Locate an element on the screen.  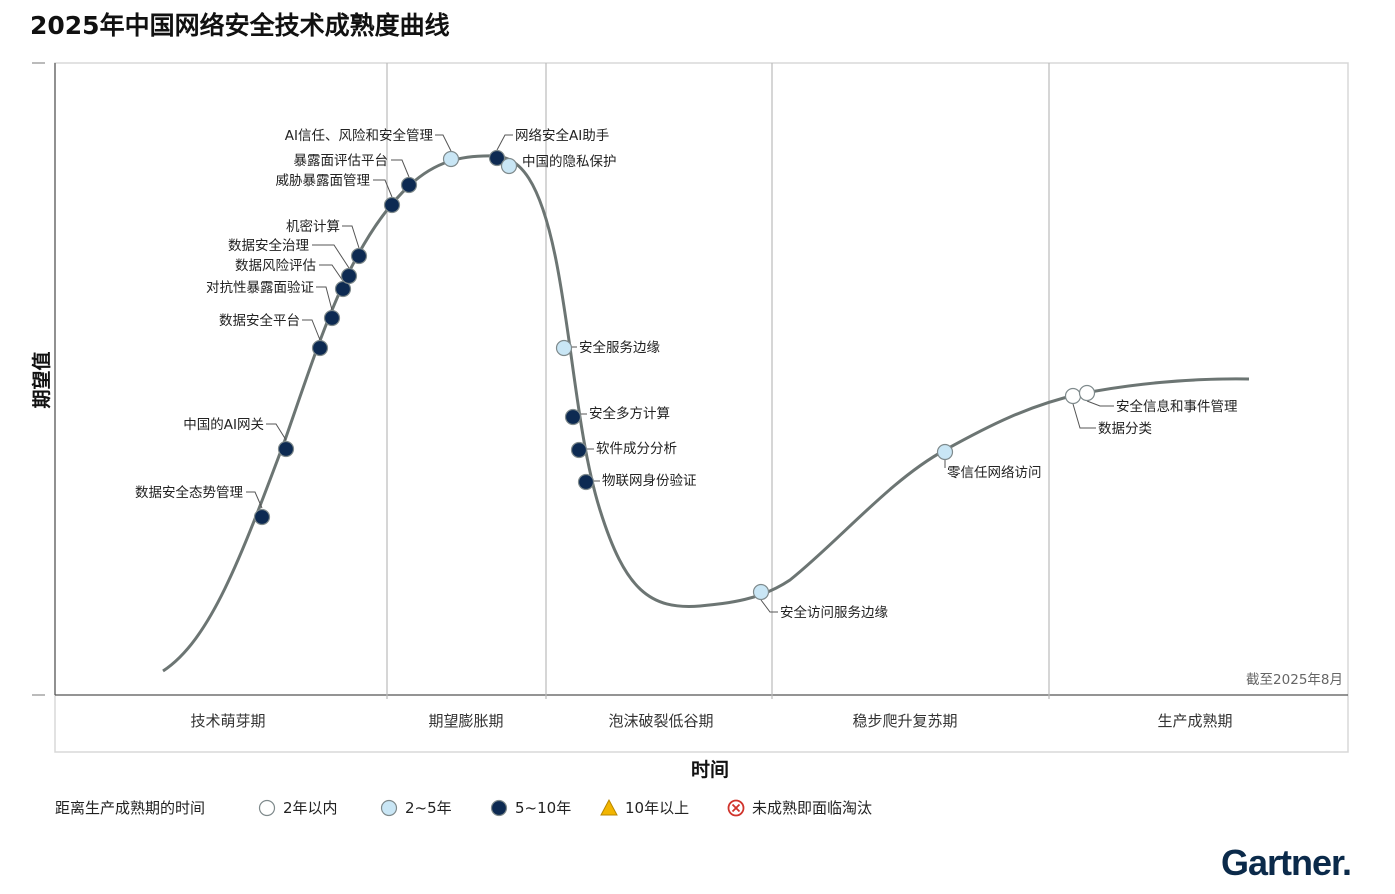
phase-label: 期望膨胀期 is located at coordinates (465, 721).